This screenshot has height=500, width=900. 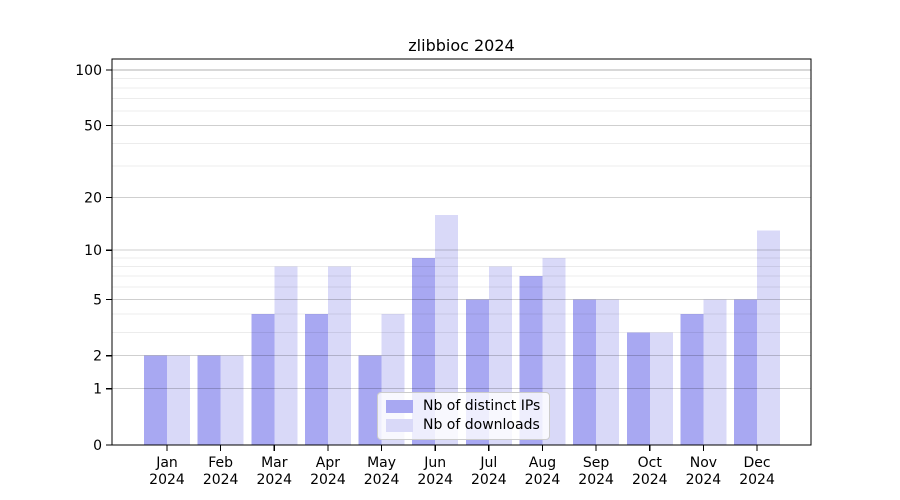 I want to click on bar-distinct-ips-apr, so click(x=316, y=379).